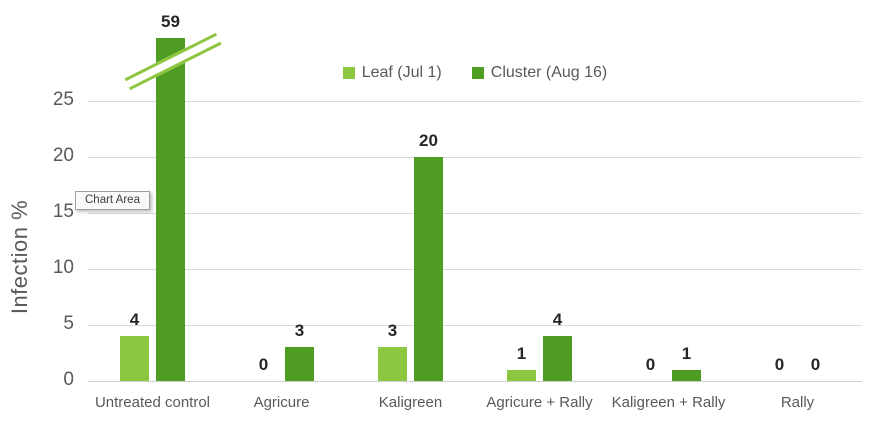 The image size is (871, 447). What do you see at coordinates (779, 364) in the screenshot?
I see `data-label-leaf-jul-1-rally: 0` at bounding box center [779, 364].